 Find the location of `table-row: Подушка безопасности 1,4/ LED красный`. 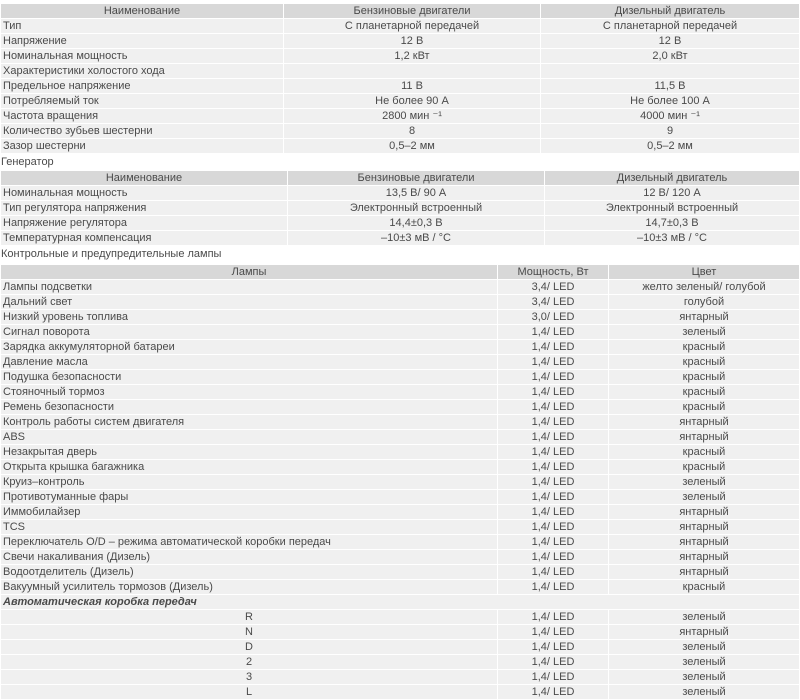

table-row: Подушка безопасности 1,4/ LED красный is located at coordinates (400, 377).